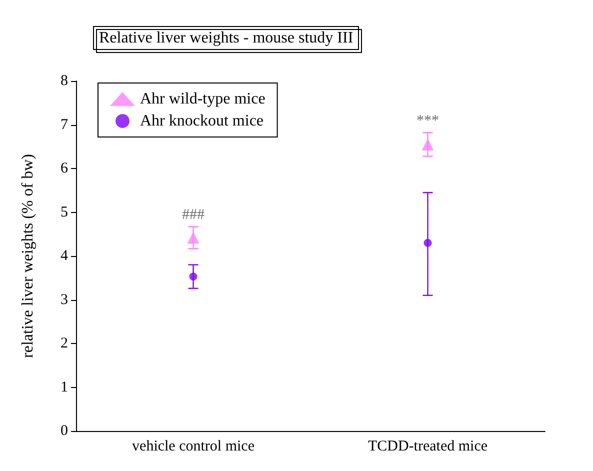 The image size is (593, 471). Describe the element at coordinates (64, 168) in the screenshot. I see `y-tick-label: 6` at that location.